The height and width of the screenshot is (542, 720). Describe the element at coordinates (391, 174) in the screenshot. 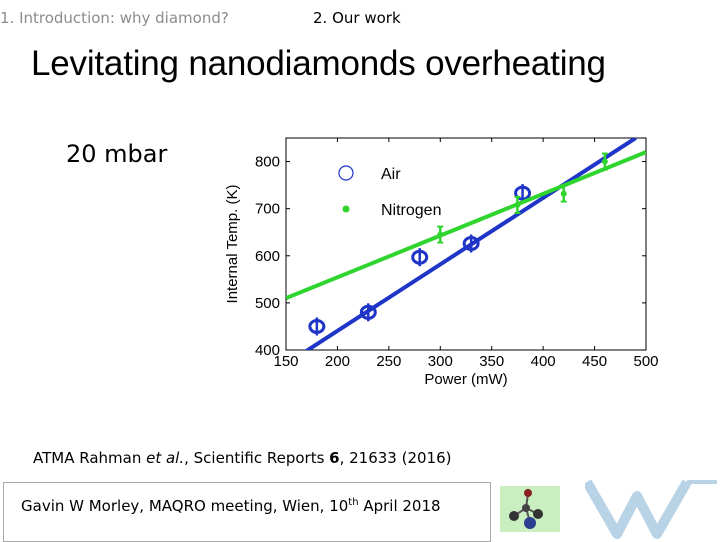

I see `legend-air-label: Air` at that location.